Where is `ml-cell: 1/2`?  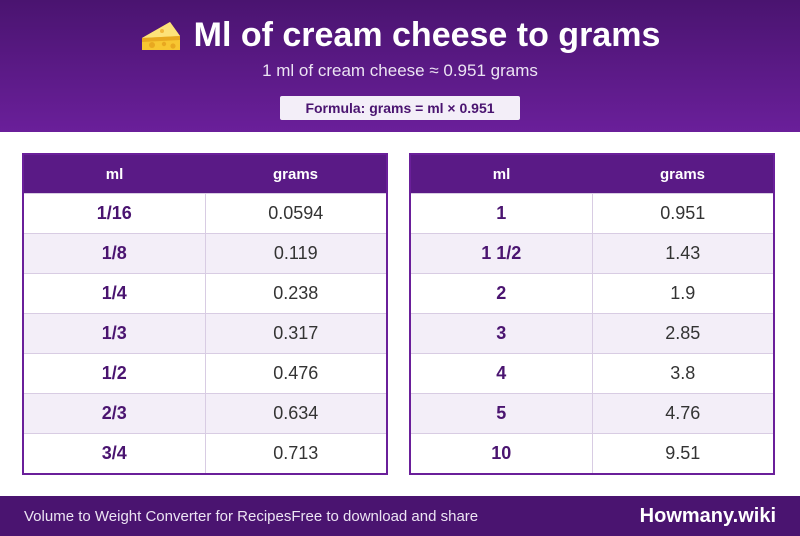 ml-cell: 1/2 is located at coordinates (114, 373).